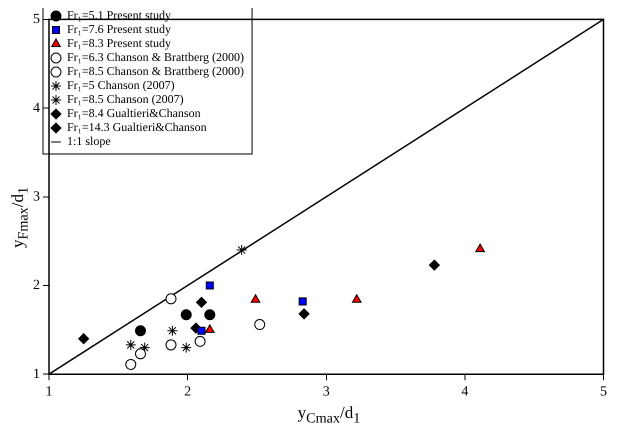  I want to click on x-tick-label: 1, so click(49, 392).